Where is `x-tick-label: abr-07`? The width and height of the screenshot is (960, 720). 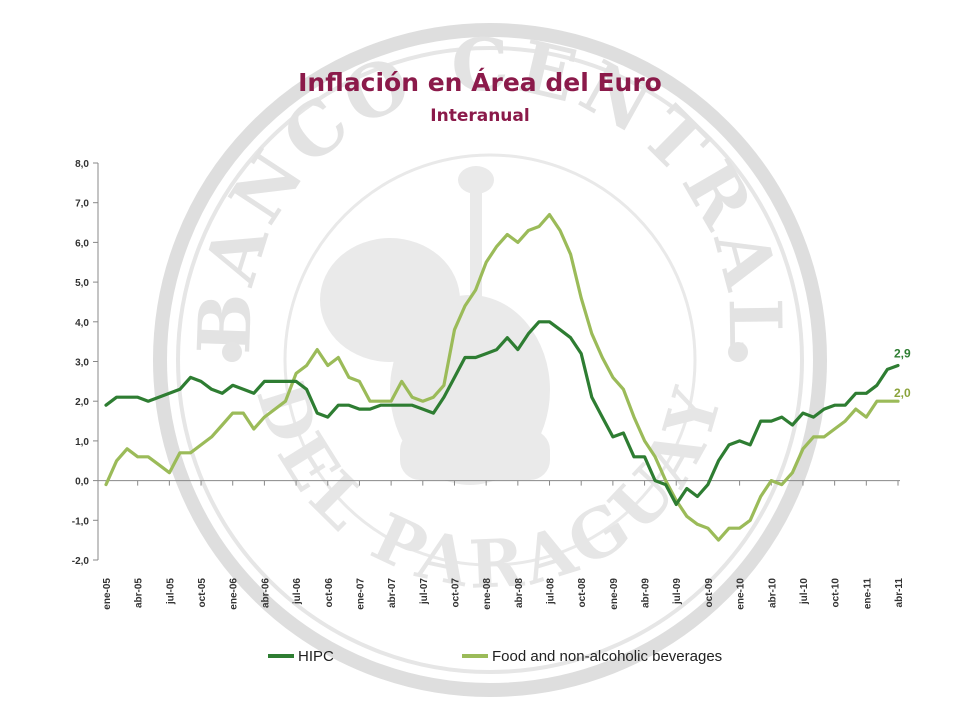 x-tick-label: abr-07 is located at coordinates (392, 593).